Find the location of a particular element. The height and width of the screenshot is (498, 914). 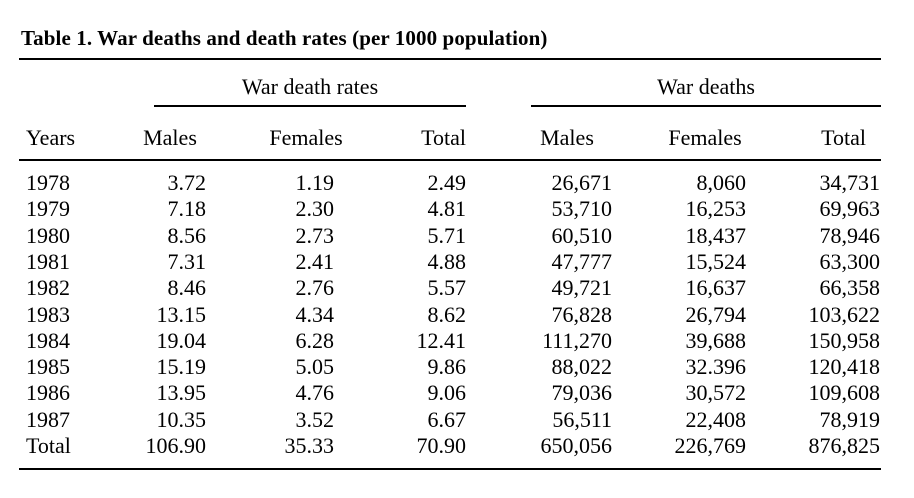

cell-deaths-total: 78,919 is located at coordinates (850, 419).